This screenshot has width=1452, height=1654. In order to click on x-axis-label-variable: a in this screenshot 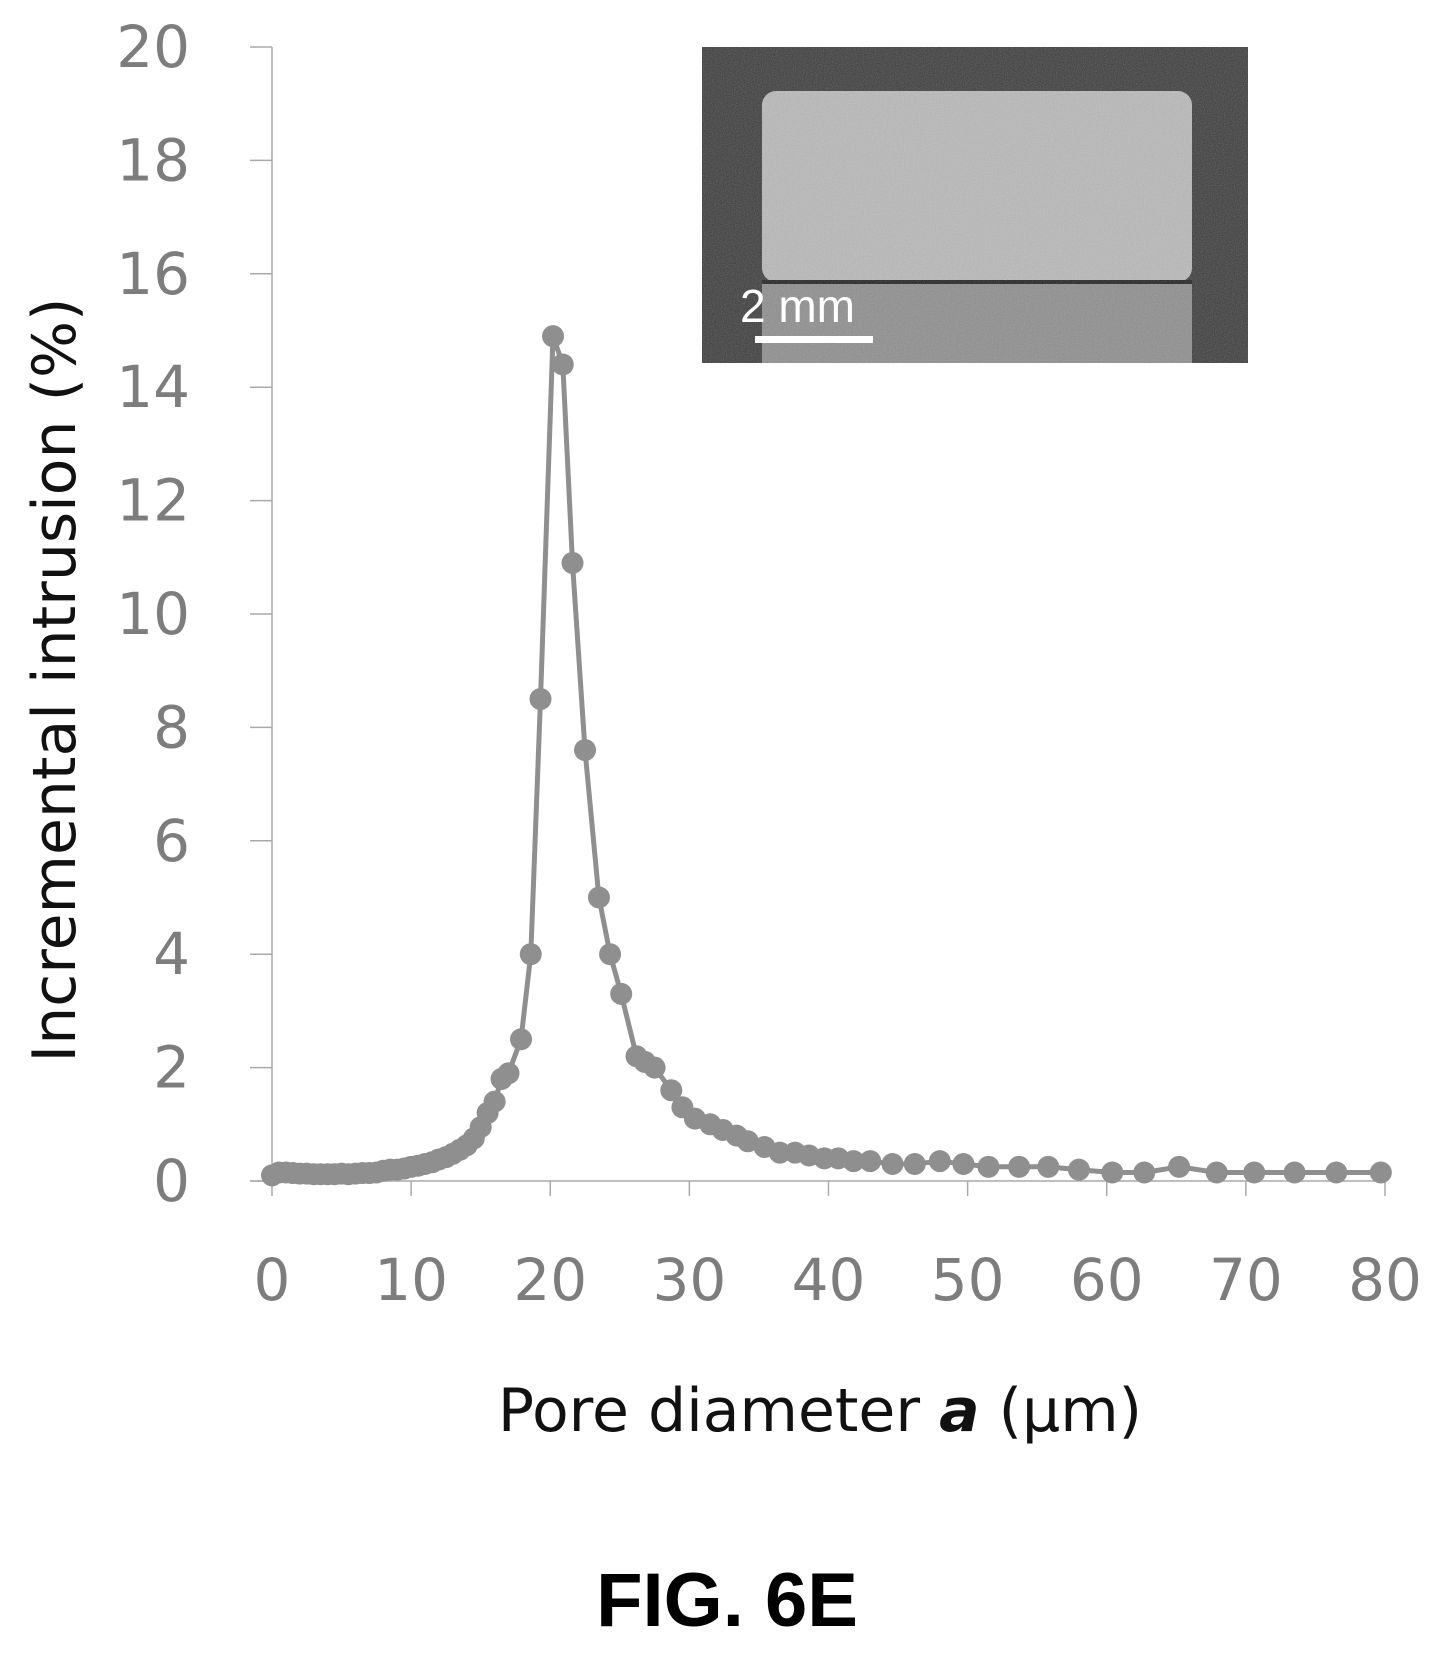, I will do `click(959, 1411)`.